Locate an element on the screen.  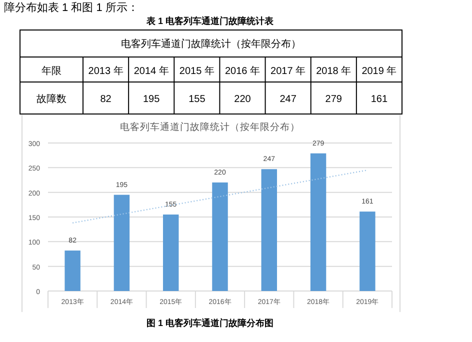
text: 表 1 电客列车通道门故障统计表 is located at coordinates (209, 21).